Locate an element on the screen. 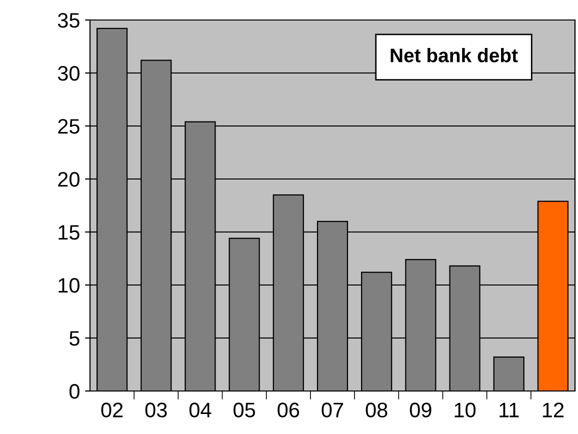 This screenshot has height=434, width=578. y-tick-label: 10 is located at coordinates (69, 285).